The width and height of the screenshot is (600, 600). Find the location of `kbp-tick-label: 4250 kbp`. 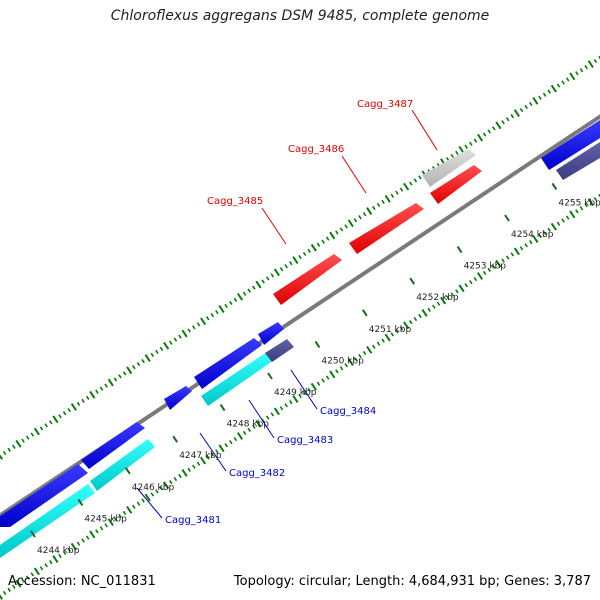

kbp-tick-label: 4250 kbp is located at coordinates (342, 361).